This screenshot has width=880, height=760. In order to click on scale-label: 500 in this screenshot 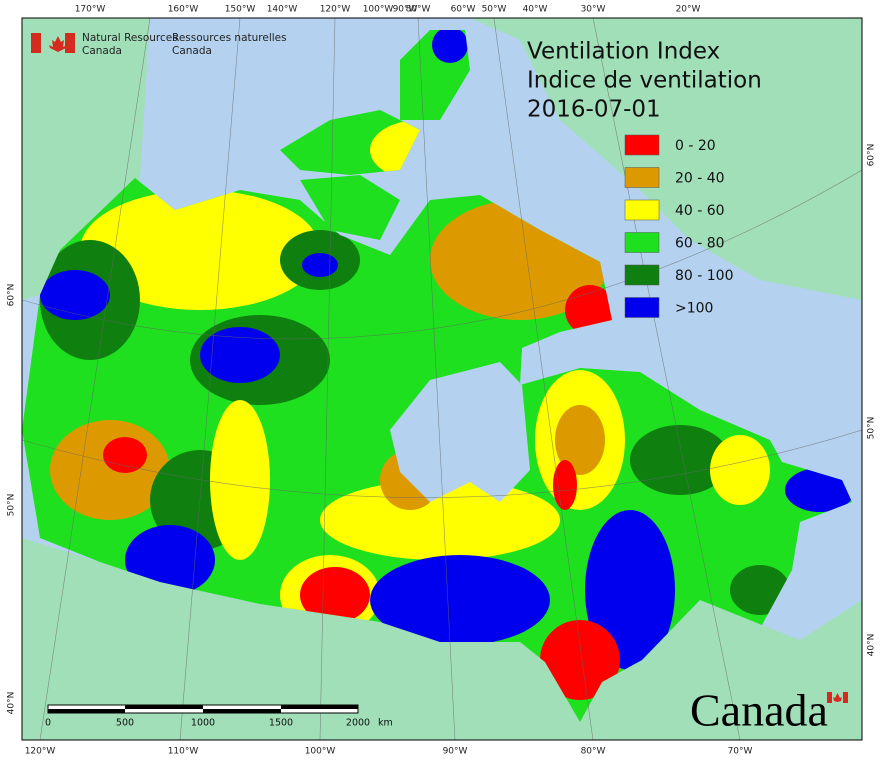, I will do `click(125, 723)`.